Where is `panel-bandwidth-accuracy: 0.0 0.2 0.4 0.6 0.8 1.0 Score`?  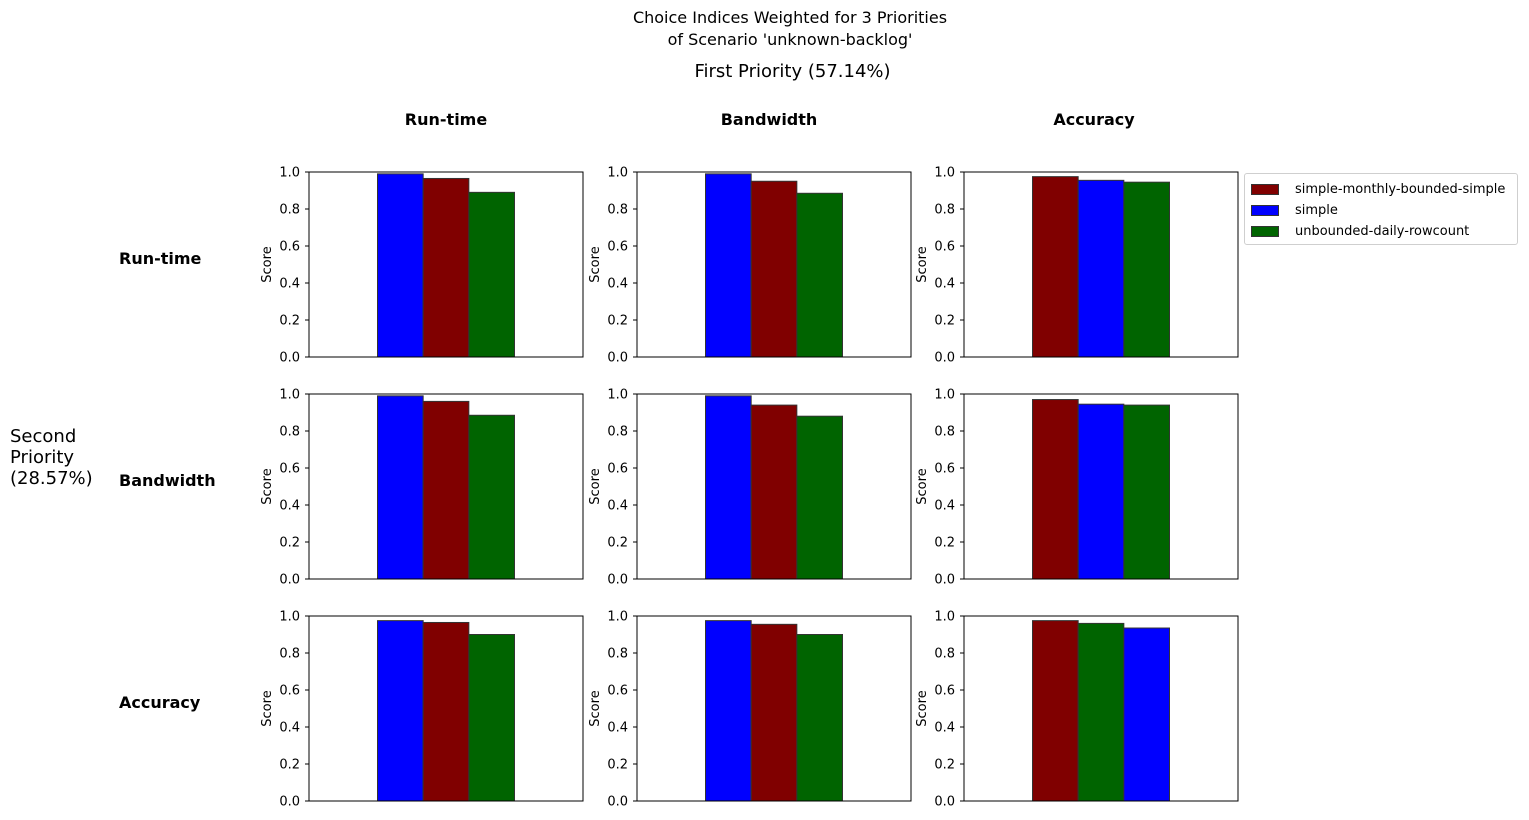
panel-bandwidth-accuracy: 0.0 0.2 0.4 0.6 0.8 1.0 Score is located at coordinates (1077, 488).